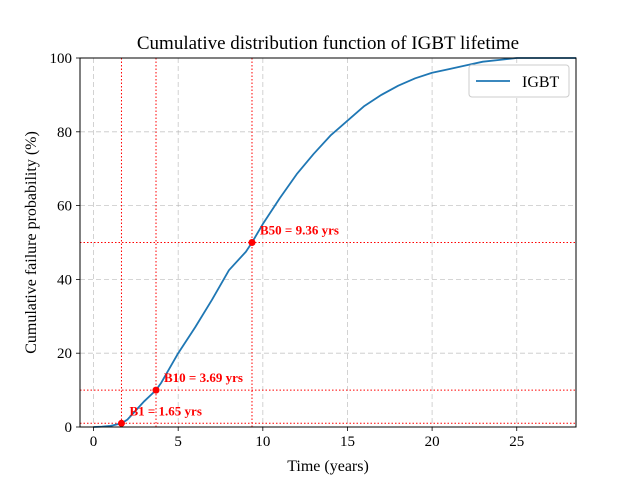  What do you see at coordinates (64, 354) in the screenshot?
I see `y-tick-label: 20` at bounding box center [64, 354].